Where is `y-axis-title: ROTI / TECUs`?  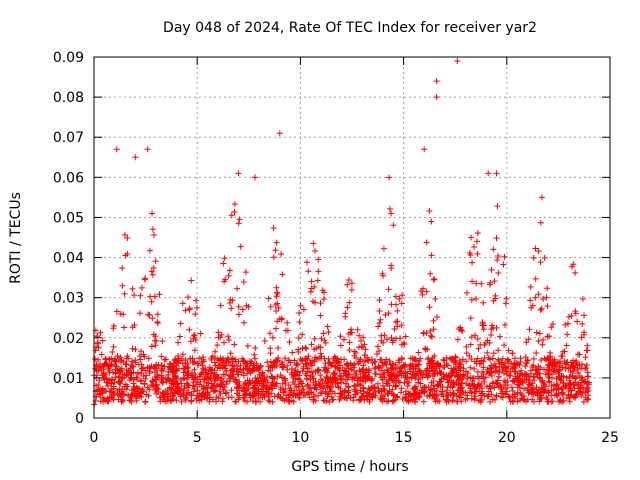 y-axis-title: ROTI / TECUs is located at coordinates (16, 238).